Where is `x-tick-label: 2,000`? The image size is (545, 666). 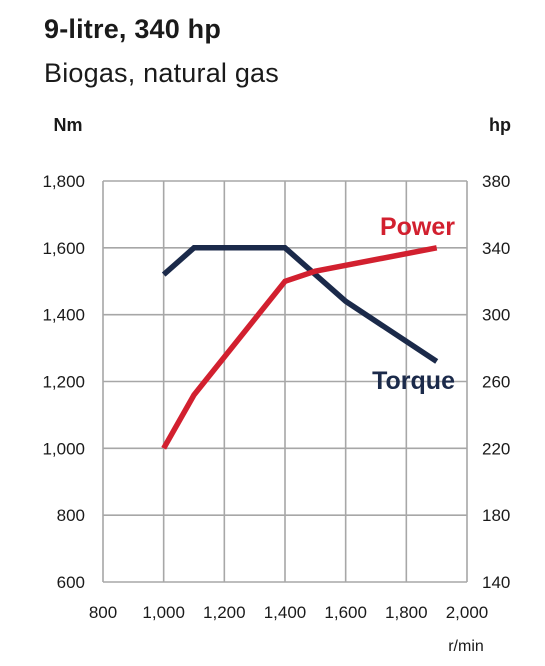 x-tick-label: 2,000 is located at coordinates (467, 612).